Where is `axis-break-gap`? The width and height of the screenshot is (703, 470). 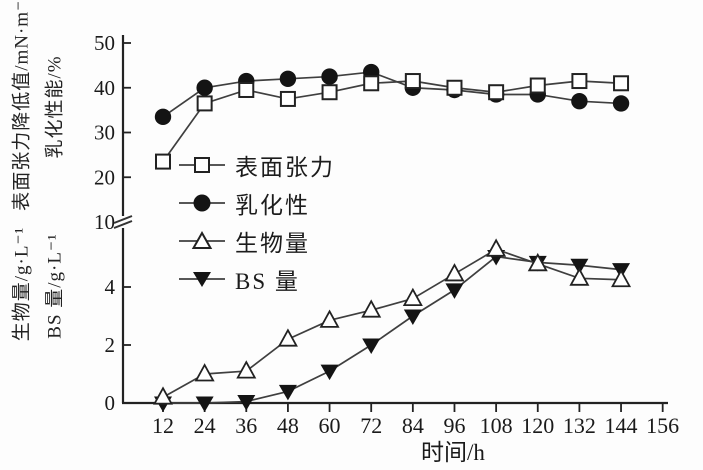 axis-break-gap is located at coordinates (123, 222).